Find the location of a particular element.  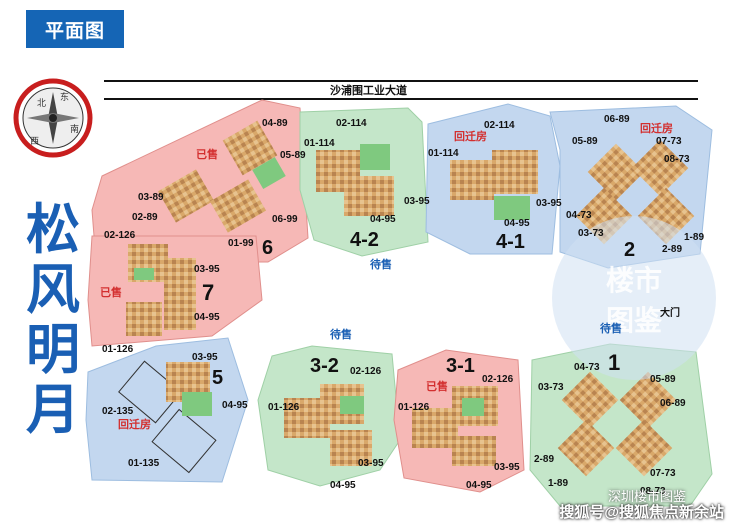

watermark-social: 深圳楼市图鉴 is located at coordinates (647, 496).